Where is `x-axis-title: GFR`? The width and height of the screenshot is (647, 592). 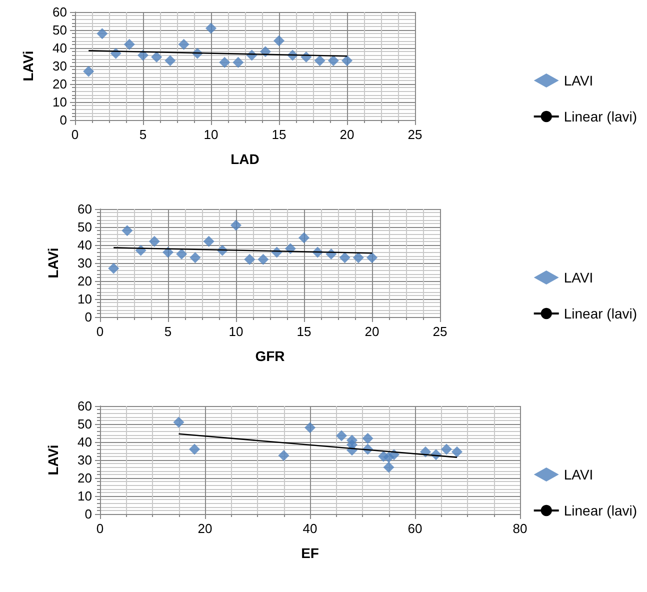 x-axis-title: GFR is located at coordinates (270, 356).